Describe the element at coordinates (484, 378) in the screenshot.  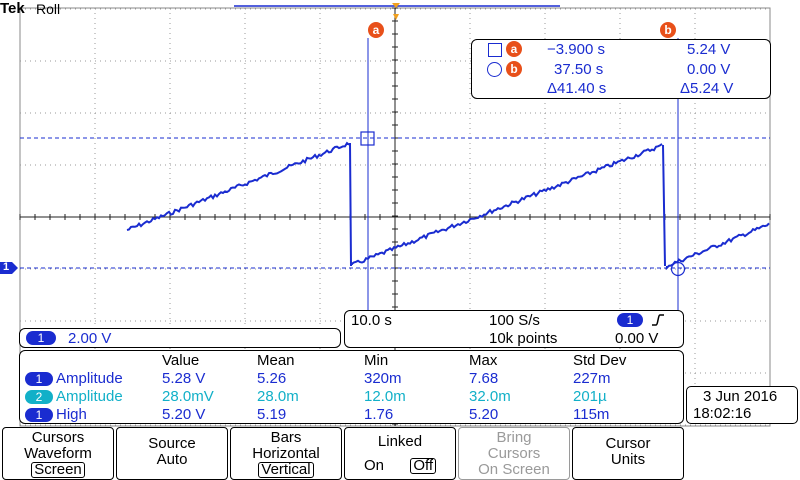
I see `measurement-max: 7.68` at that location.